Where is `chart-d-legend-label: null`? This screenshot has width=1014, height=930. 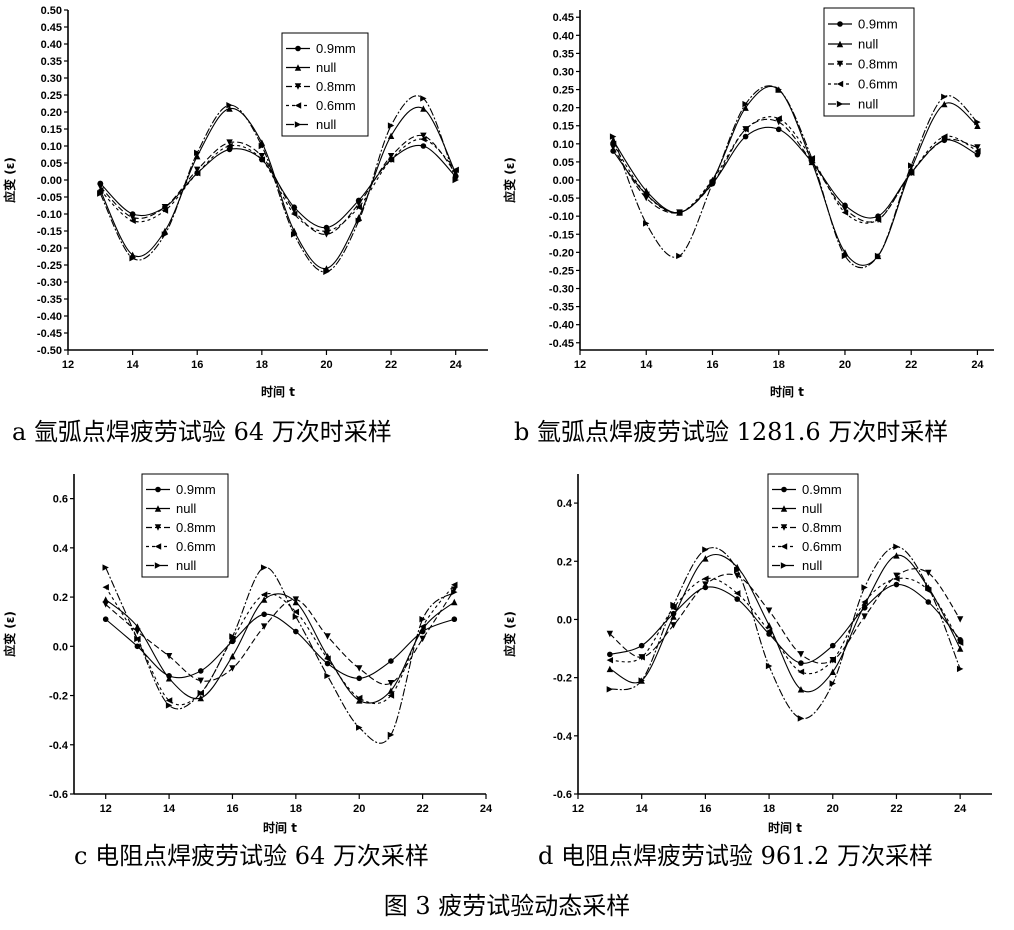
chart-d-legend-label: null is located at coordinates (812, 565).